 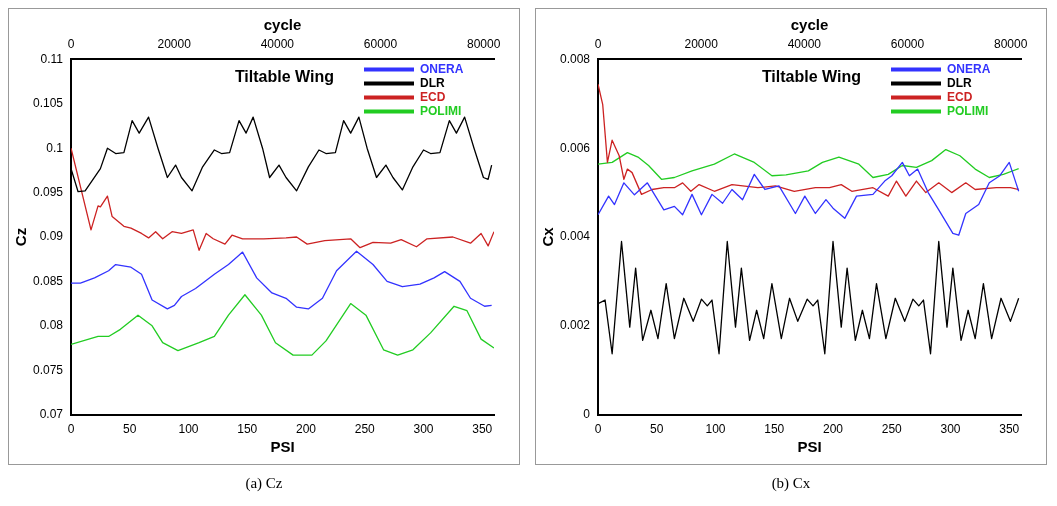 I want to click on y-tick-label: 0.008, so click(x=575, y=58).